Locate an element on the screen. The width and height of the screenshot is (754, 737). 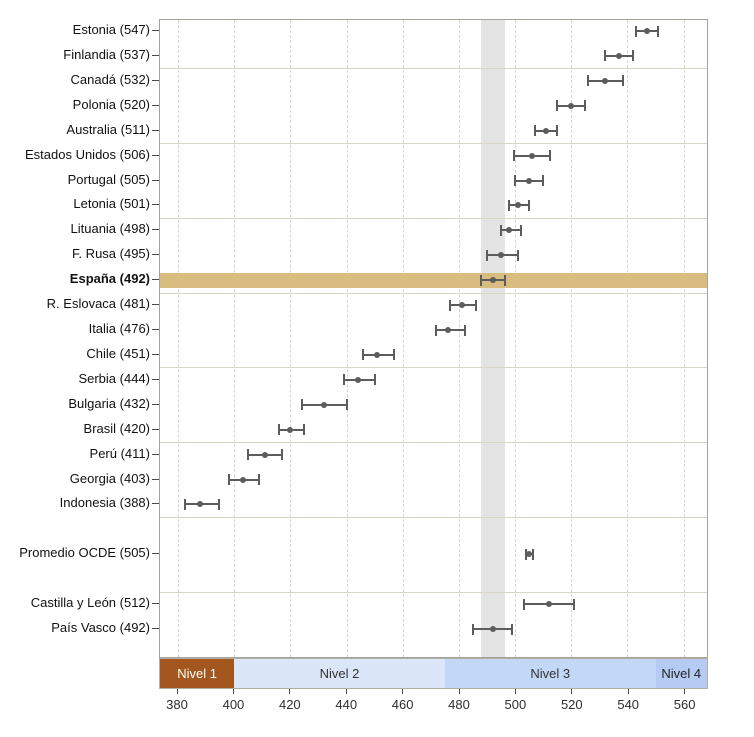
x-axis-tick-label: 480 is located at coordinates (459, 704).